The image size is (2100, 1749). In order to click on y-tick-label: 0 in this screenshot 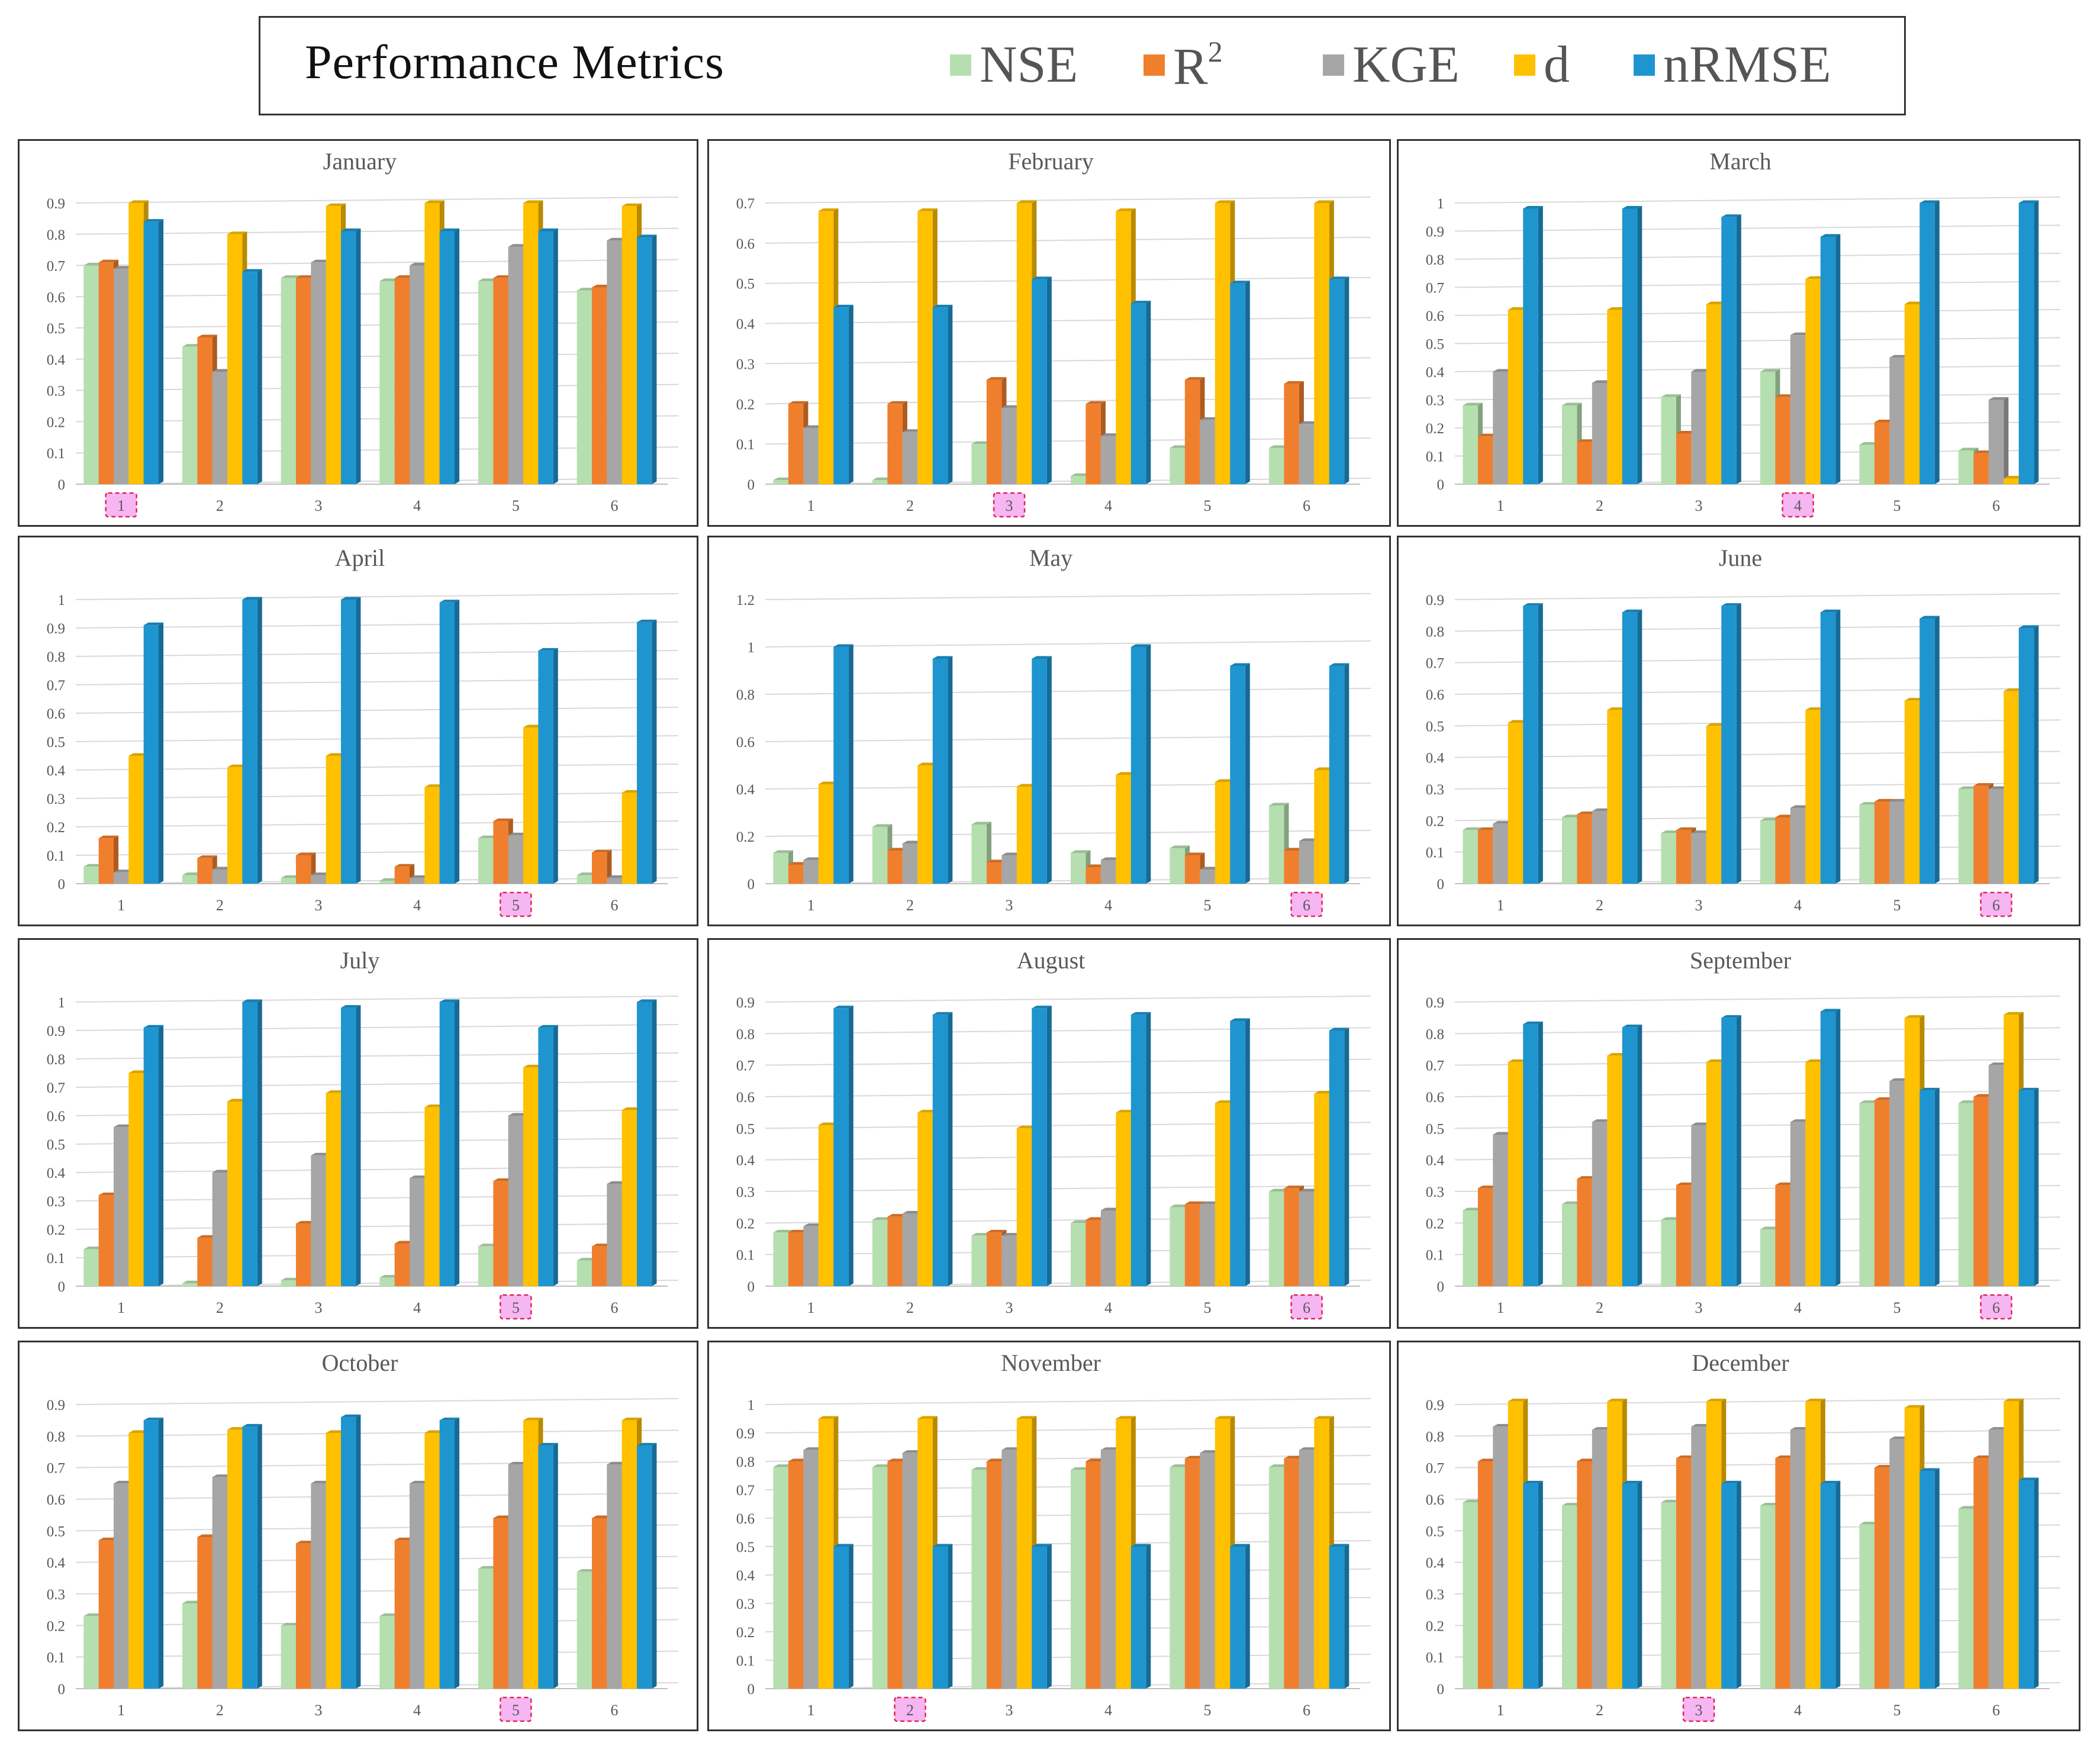, I will do `click(751, 485)`.